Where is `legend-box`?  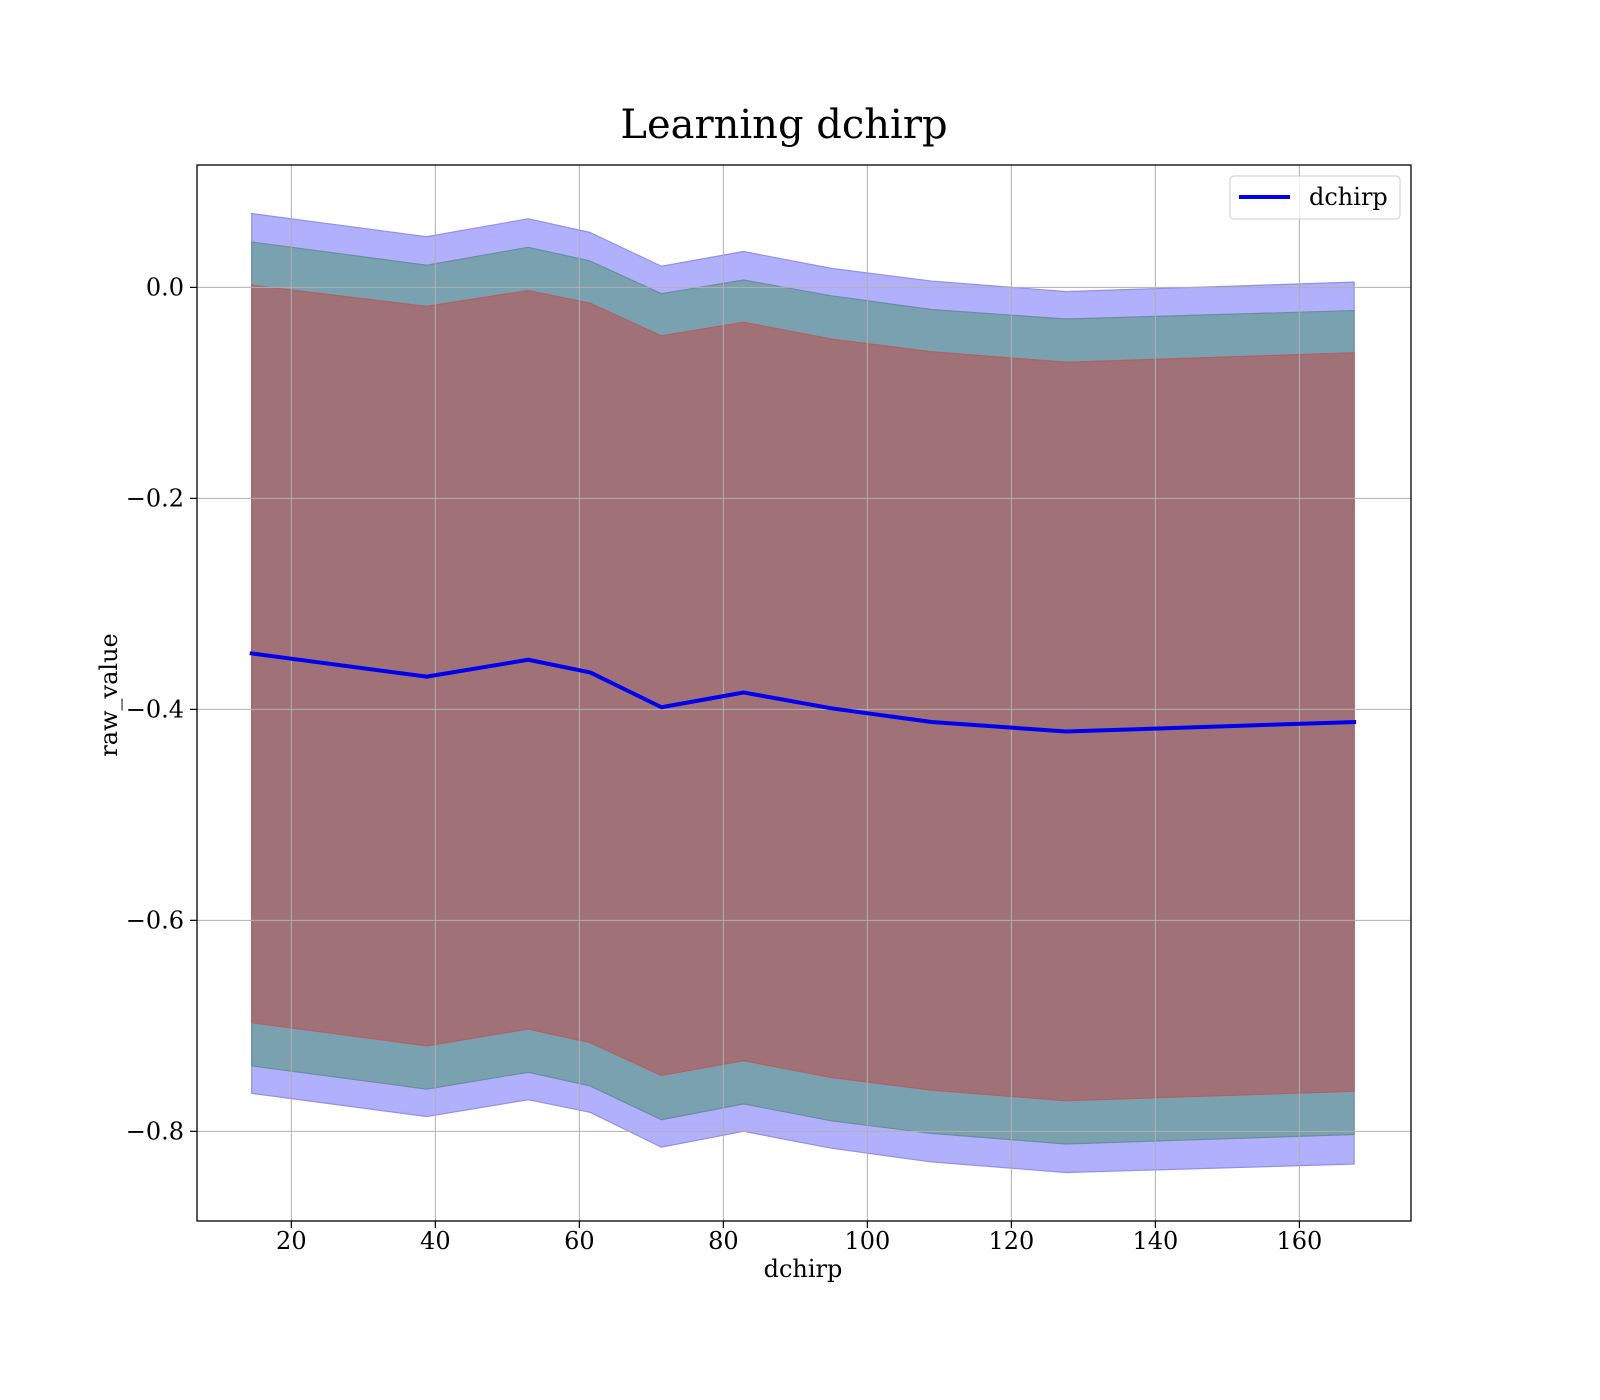 legend-box is located at coordinates (1315, 197).